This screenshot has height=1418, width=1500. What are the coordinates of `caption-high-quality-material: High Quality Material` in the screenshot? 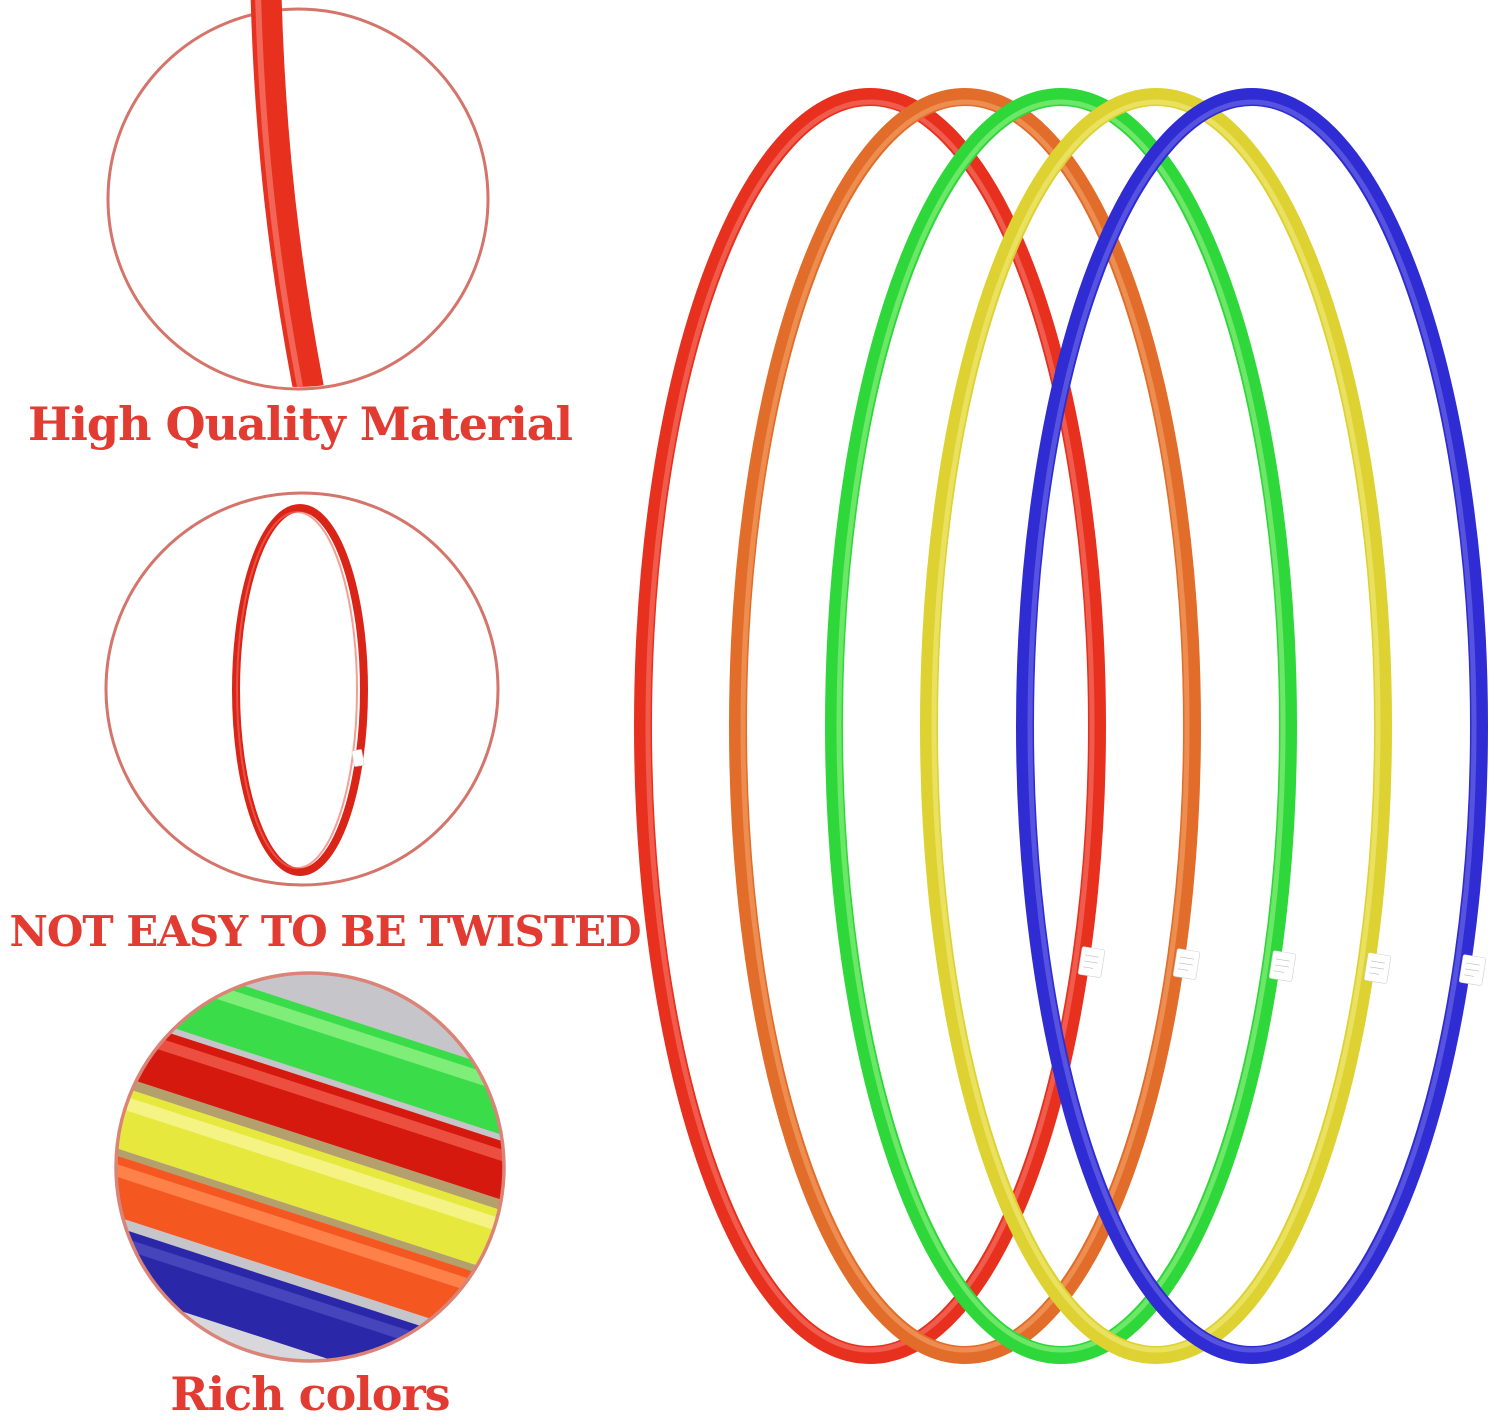 It's located at (300, 424).